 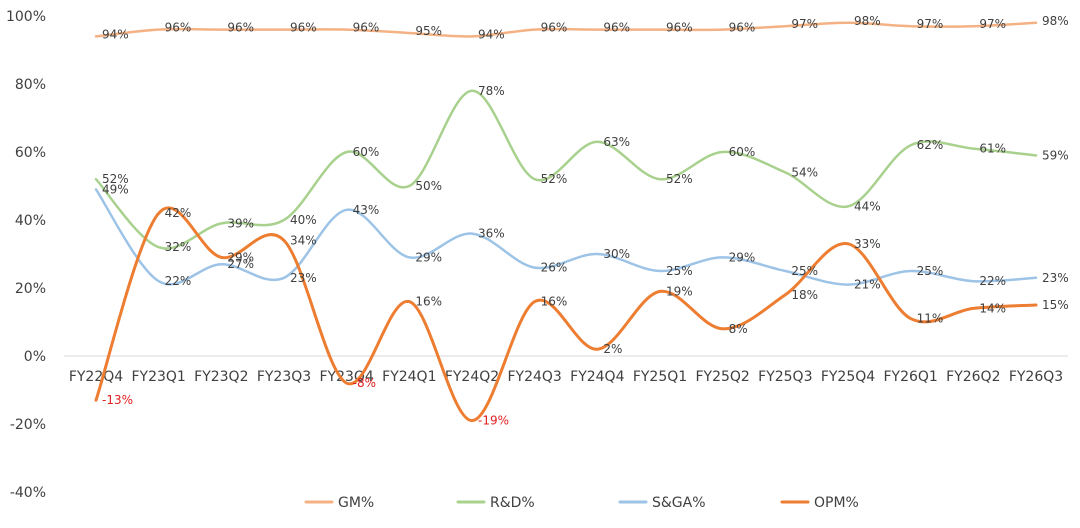 I want to click on data-label-opm: 14%, so click(x=992, y=308).